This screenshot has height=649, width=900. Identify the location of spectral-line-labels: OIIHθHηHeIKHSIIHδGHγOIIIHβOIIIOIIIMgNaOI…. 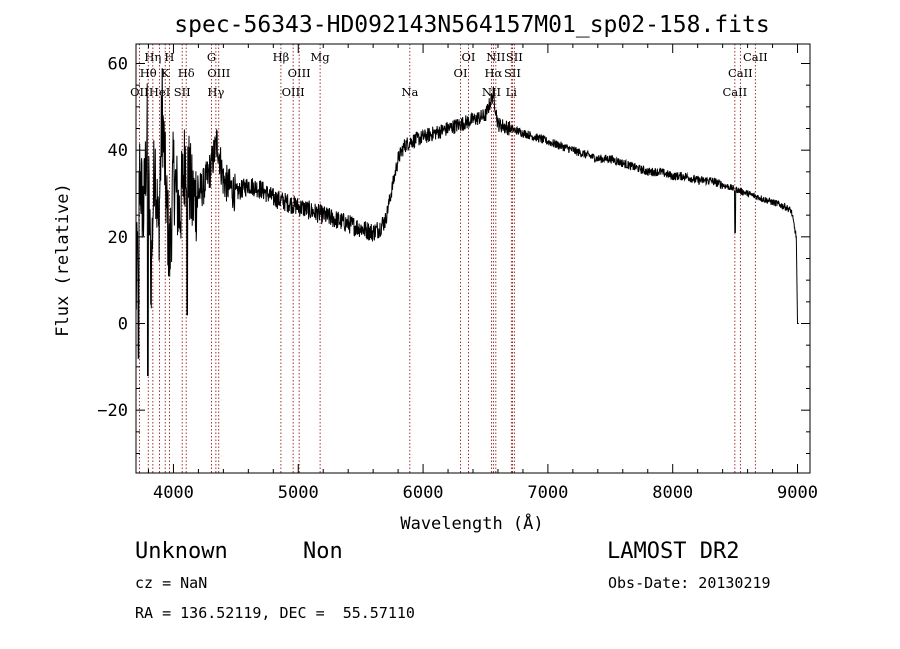
(449, 74).